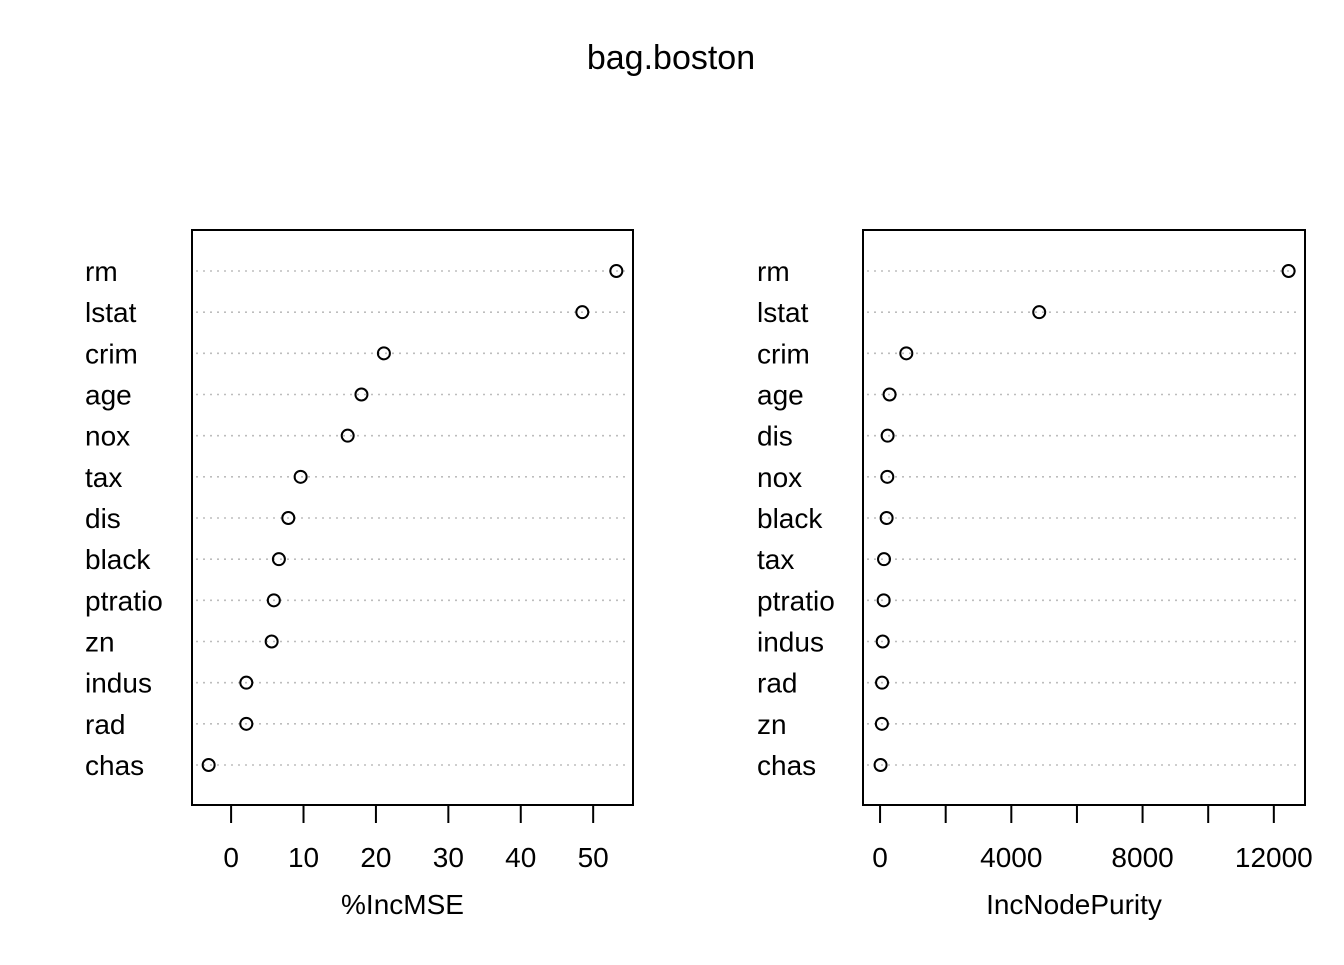 The width and height of the screenshot is (1344, 965). What do you see at coordinates (246, 723) in the screenshot?
I see `incmse-point-rad` at bounding box center [246, 723].